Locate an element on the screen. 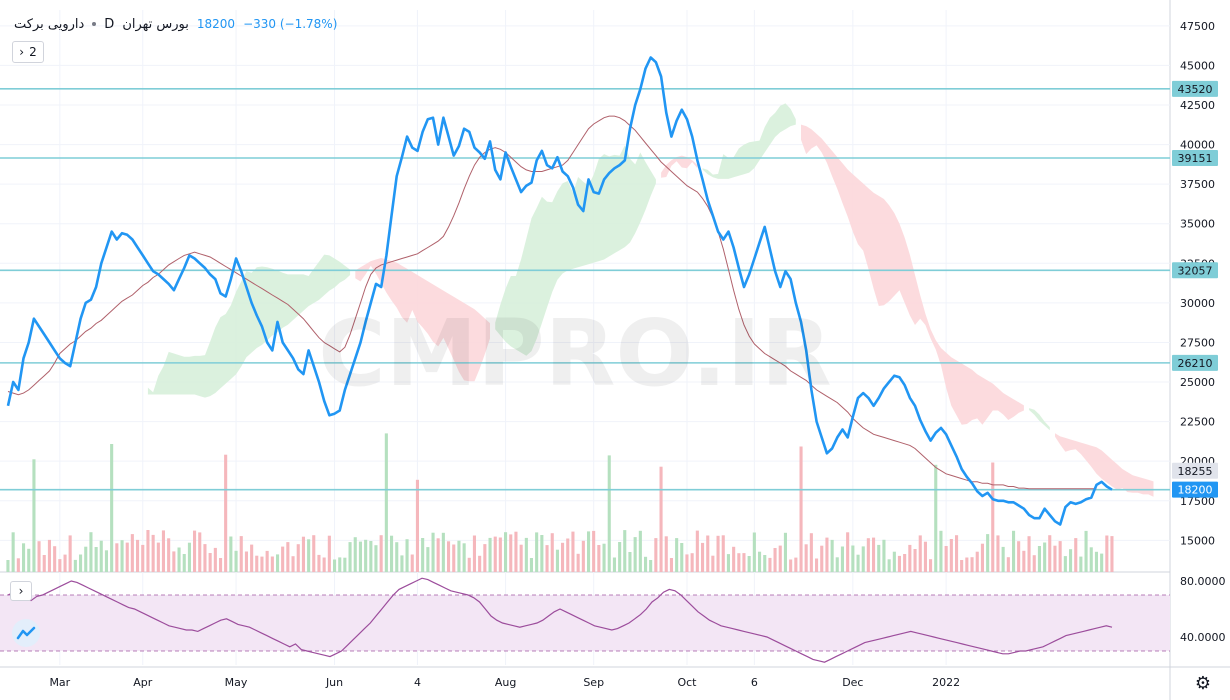  time-tick-label: 4 is located at coordinates (417, 682).